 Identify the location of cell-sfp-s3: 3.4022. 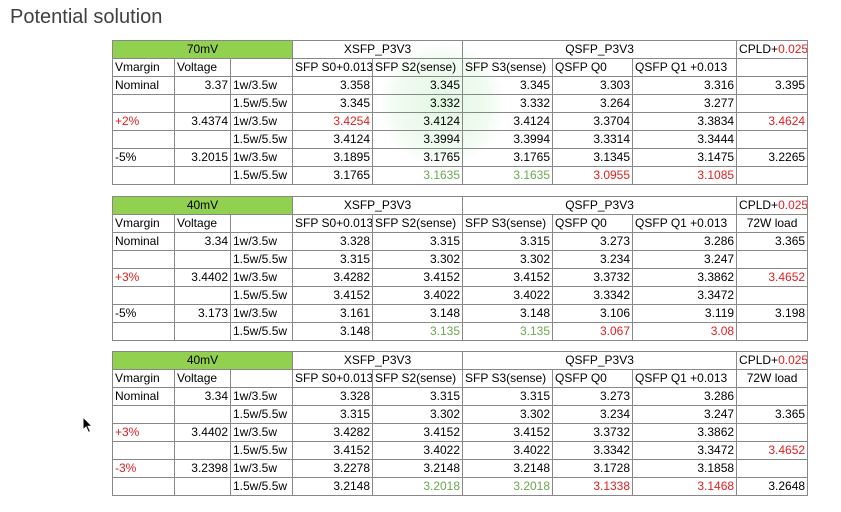
(508, 295).